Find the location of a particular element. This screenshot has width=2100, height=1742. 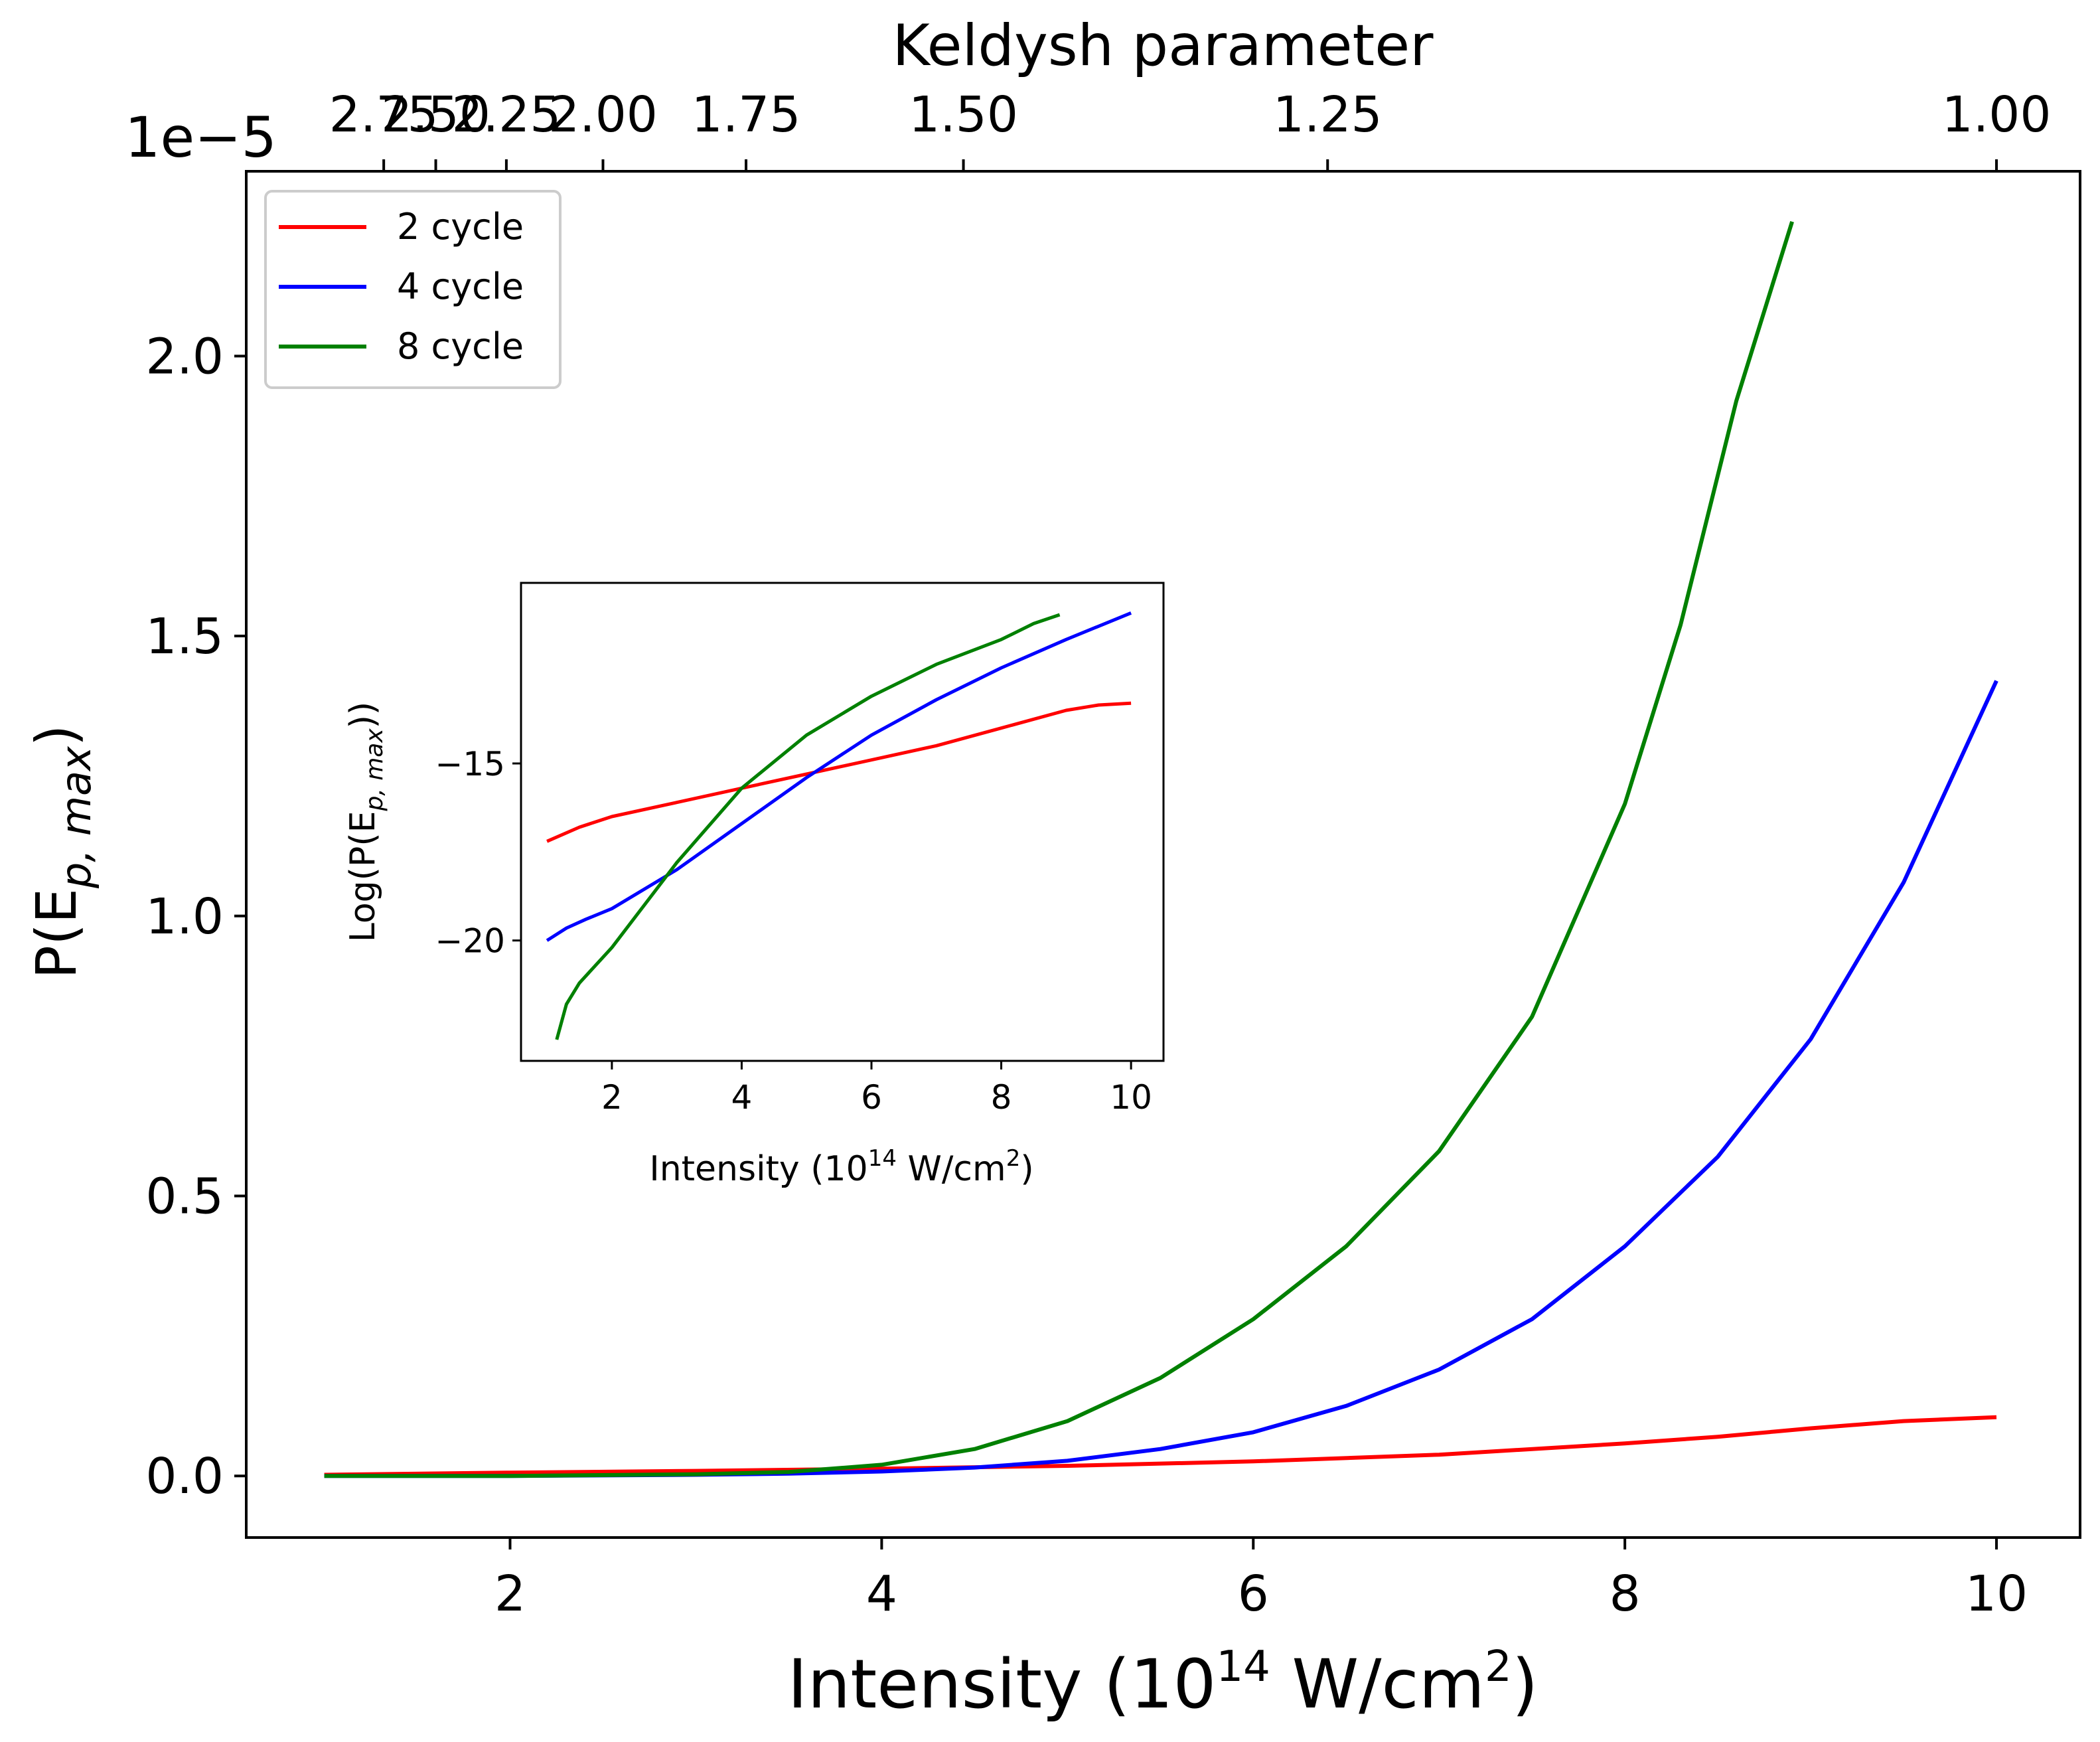

inset-x-ticks: 2 4 6 8 10 is located at coordinates (876, 1089).